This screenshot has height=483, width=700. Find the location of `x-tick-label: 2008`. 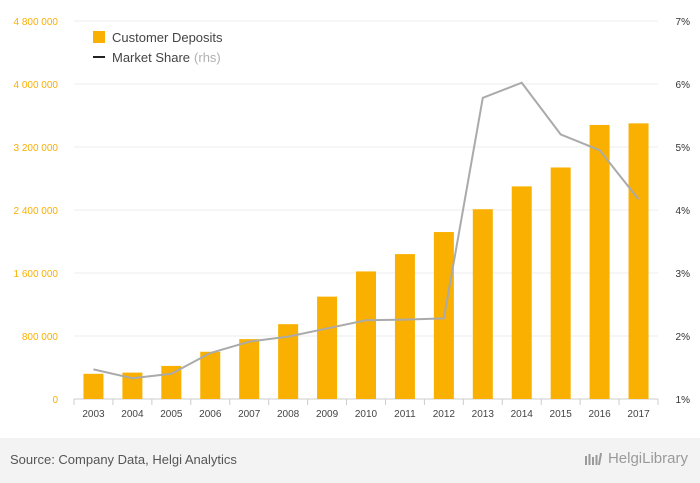

x-tick-label: 2008 is located at coordinates (288, 414).